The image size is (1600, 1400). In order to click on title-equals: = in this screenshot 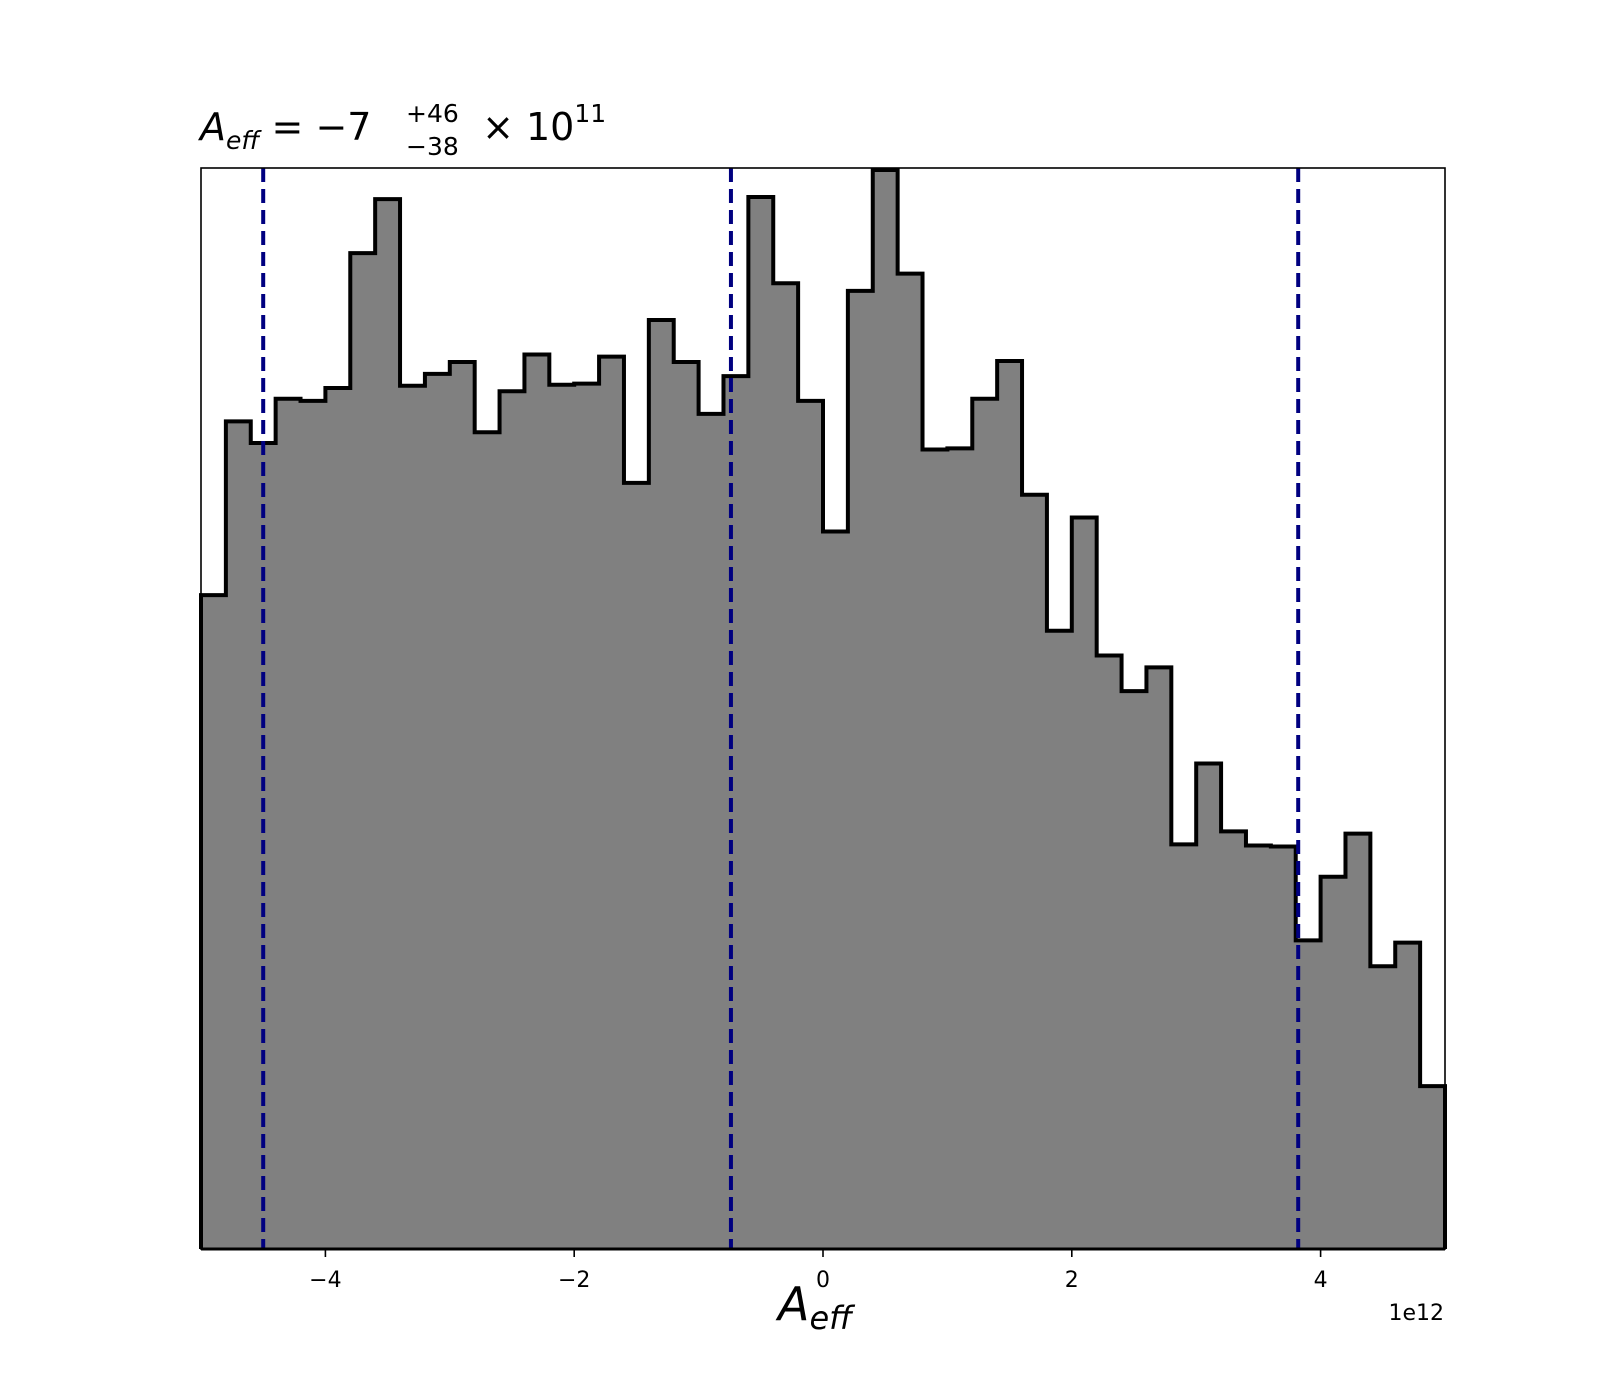, I will do `click(287, 127)`.